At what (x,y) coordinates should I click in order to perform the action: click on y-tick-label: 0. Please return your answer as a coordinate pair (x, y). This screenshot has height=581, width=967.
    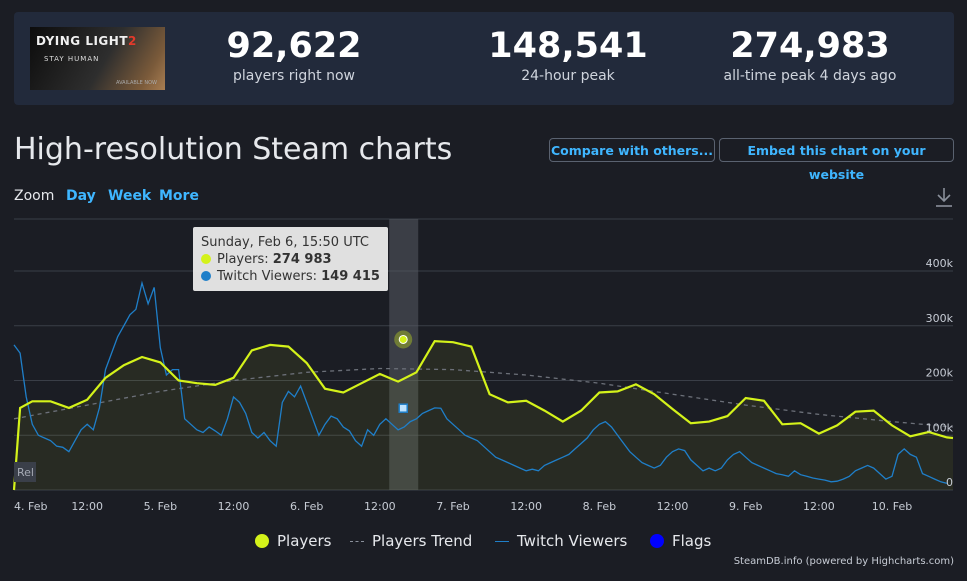
    Looking at the image, I should click on (949, 482).